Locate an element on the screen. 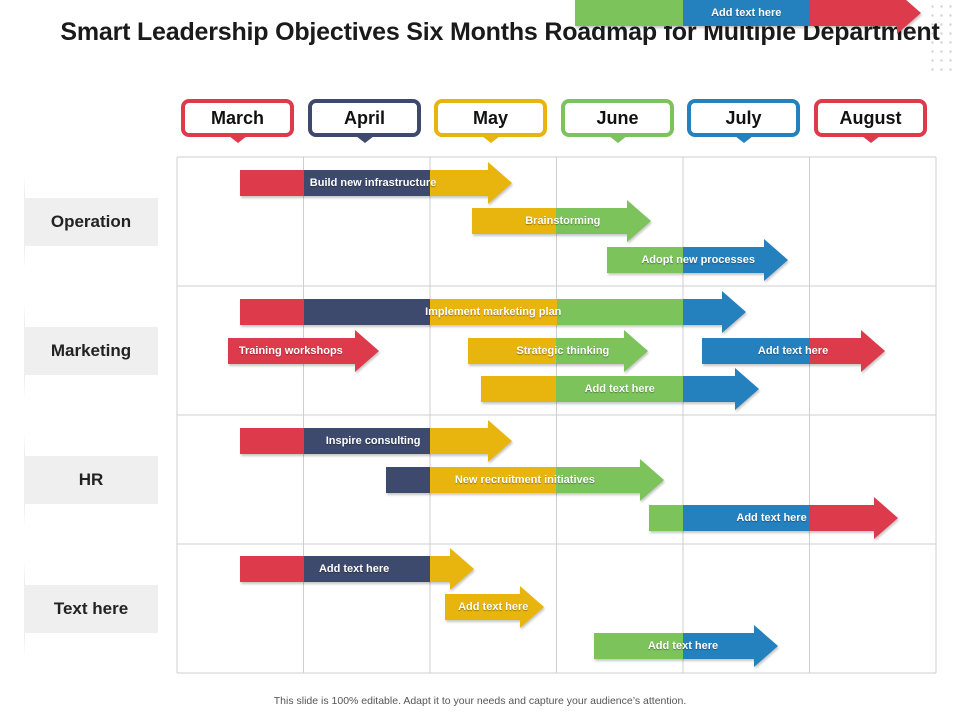 The width and height of the screenshot is (960, 720). month-tab-april: April is located at coordinates (364, 121).